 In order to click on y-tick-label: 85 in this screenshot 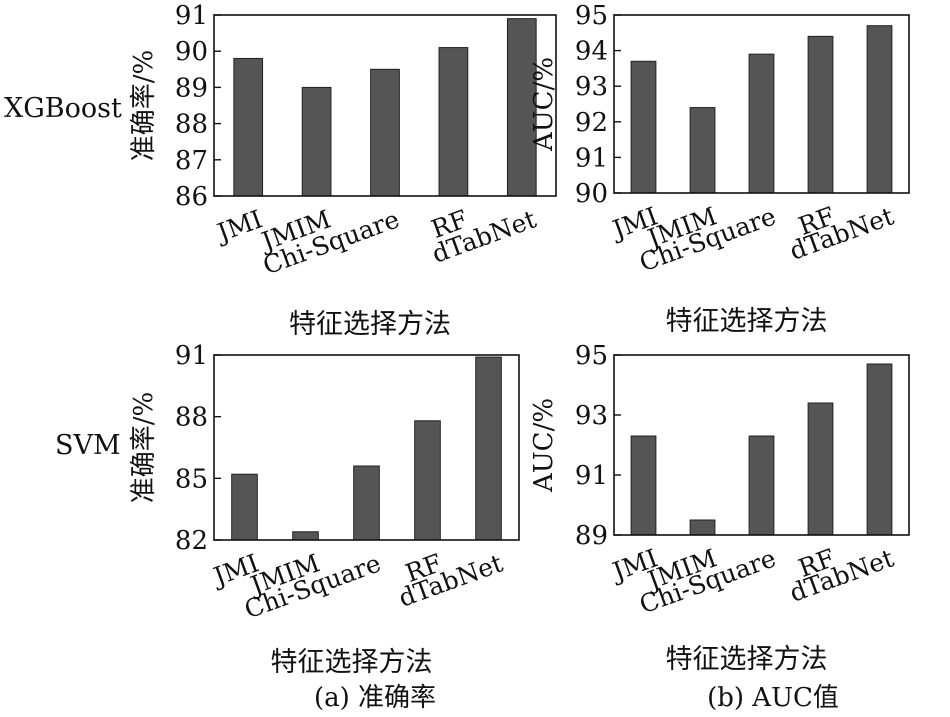, I will do `click(191, 479)`.